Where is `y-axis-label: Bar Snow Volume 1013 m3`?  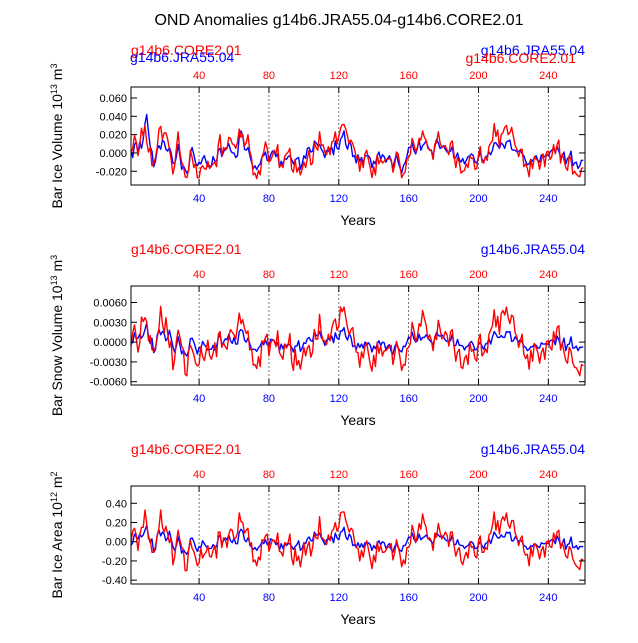 y-axis-label: Bar Snow Volume 1013 m3 is located at coordinates (57, 335).